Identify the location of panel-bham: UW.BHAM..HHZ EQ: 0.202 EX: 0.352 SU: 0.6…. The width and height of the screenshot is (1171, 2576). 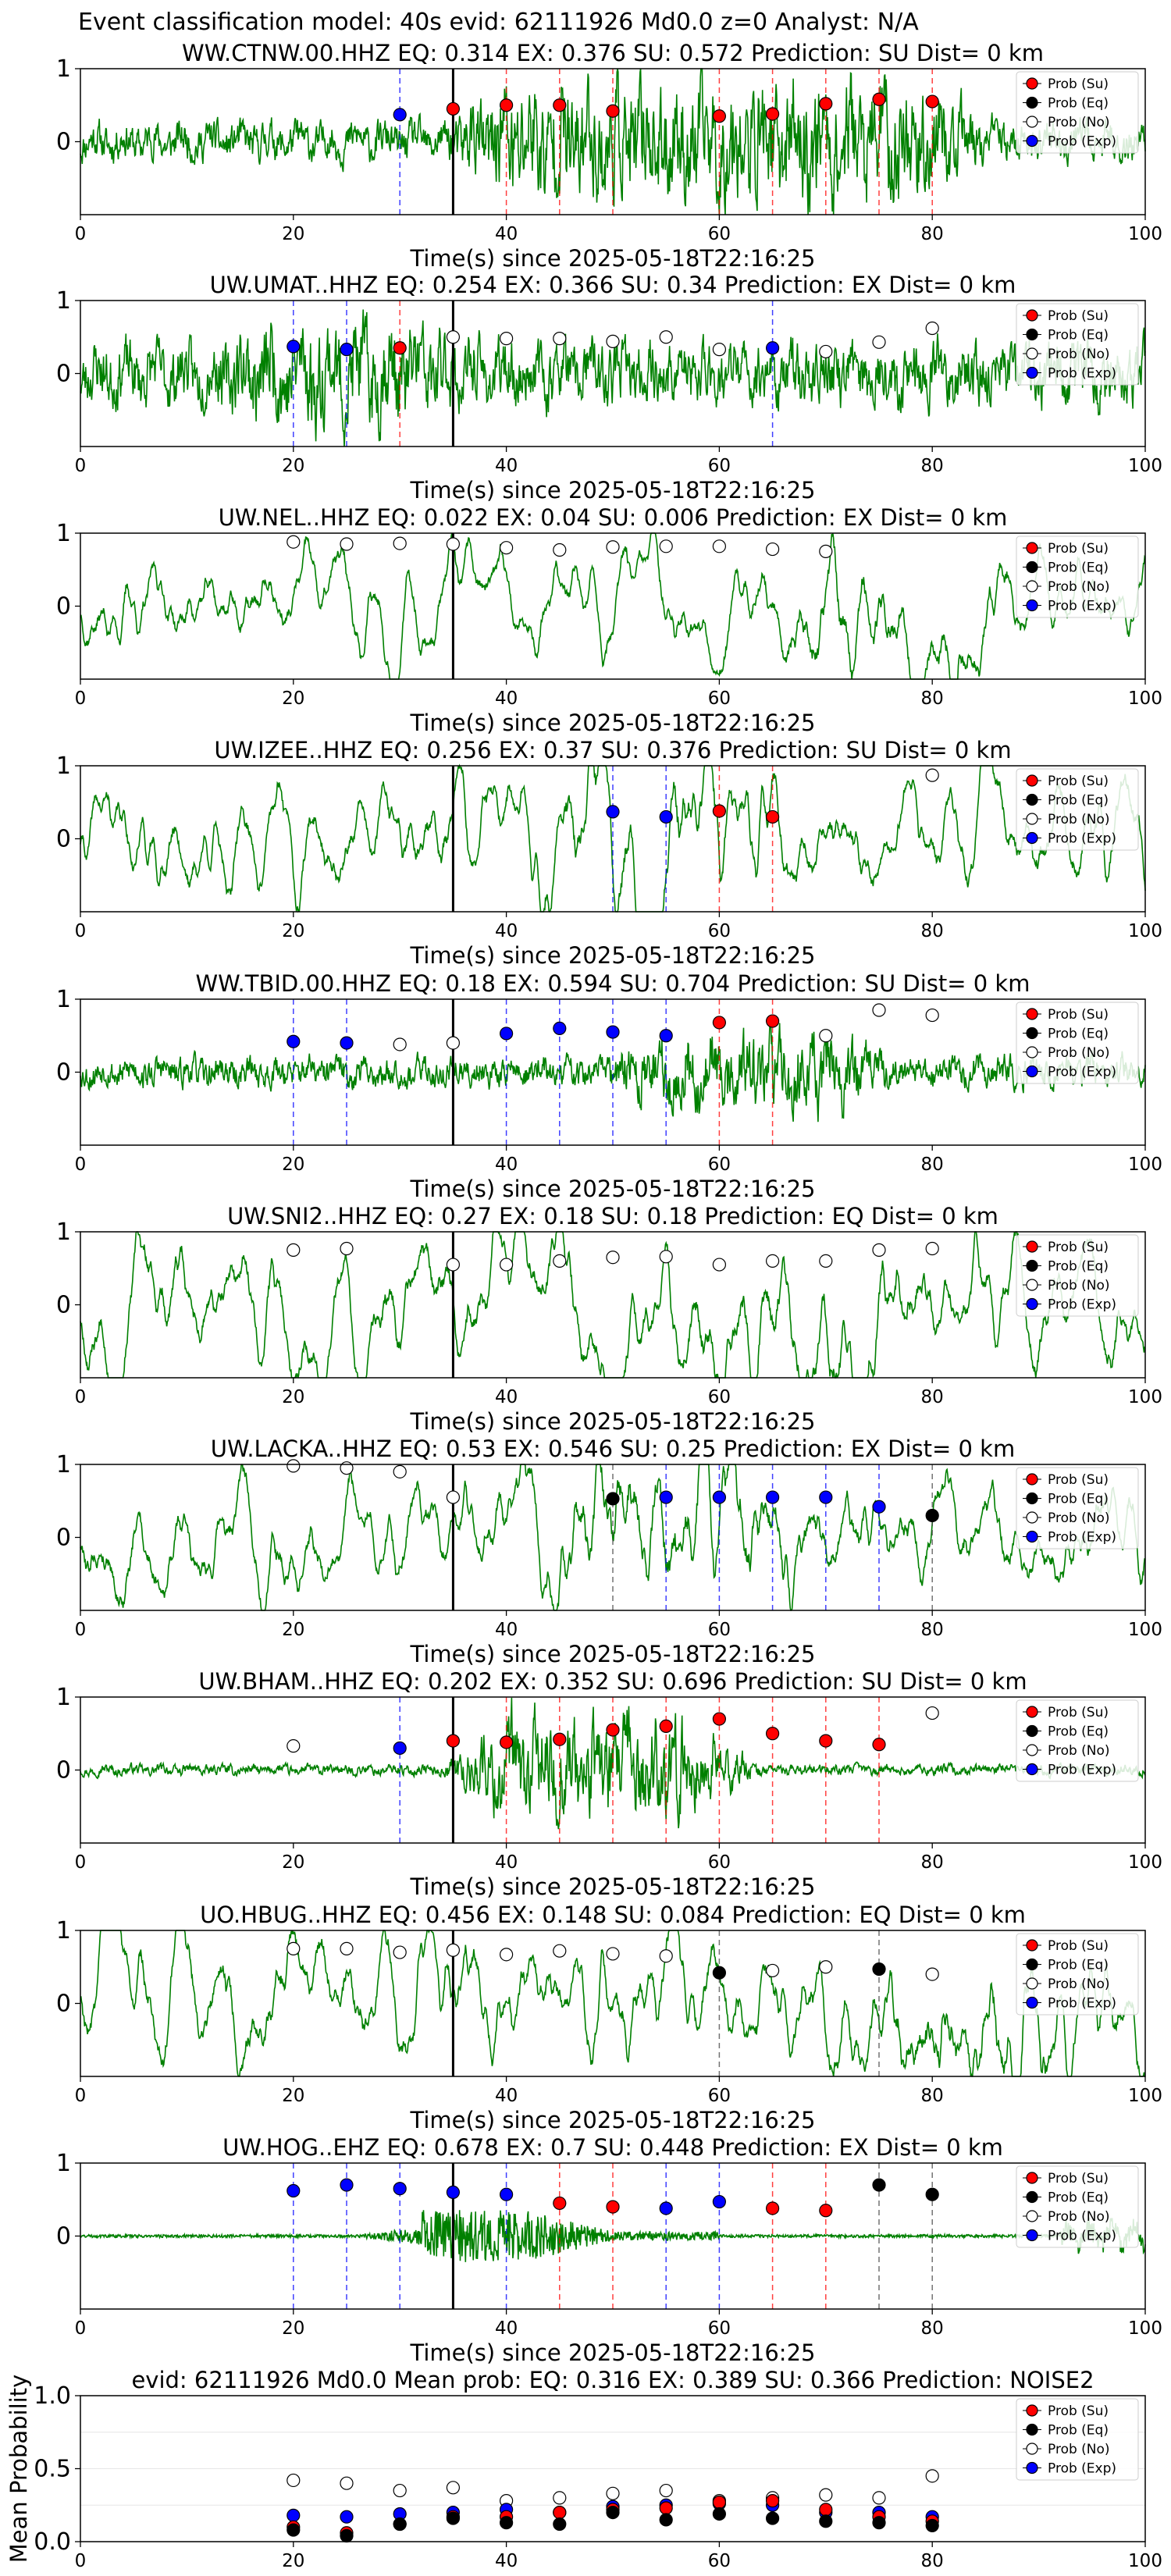
(609, 1784).